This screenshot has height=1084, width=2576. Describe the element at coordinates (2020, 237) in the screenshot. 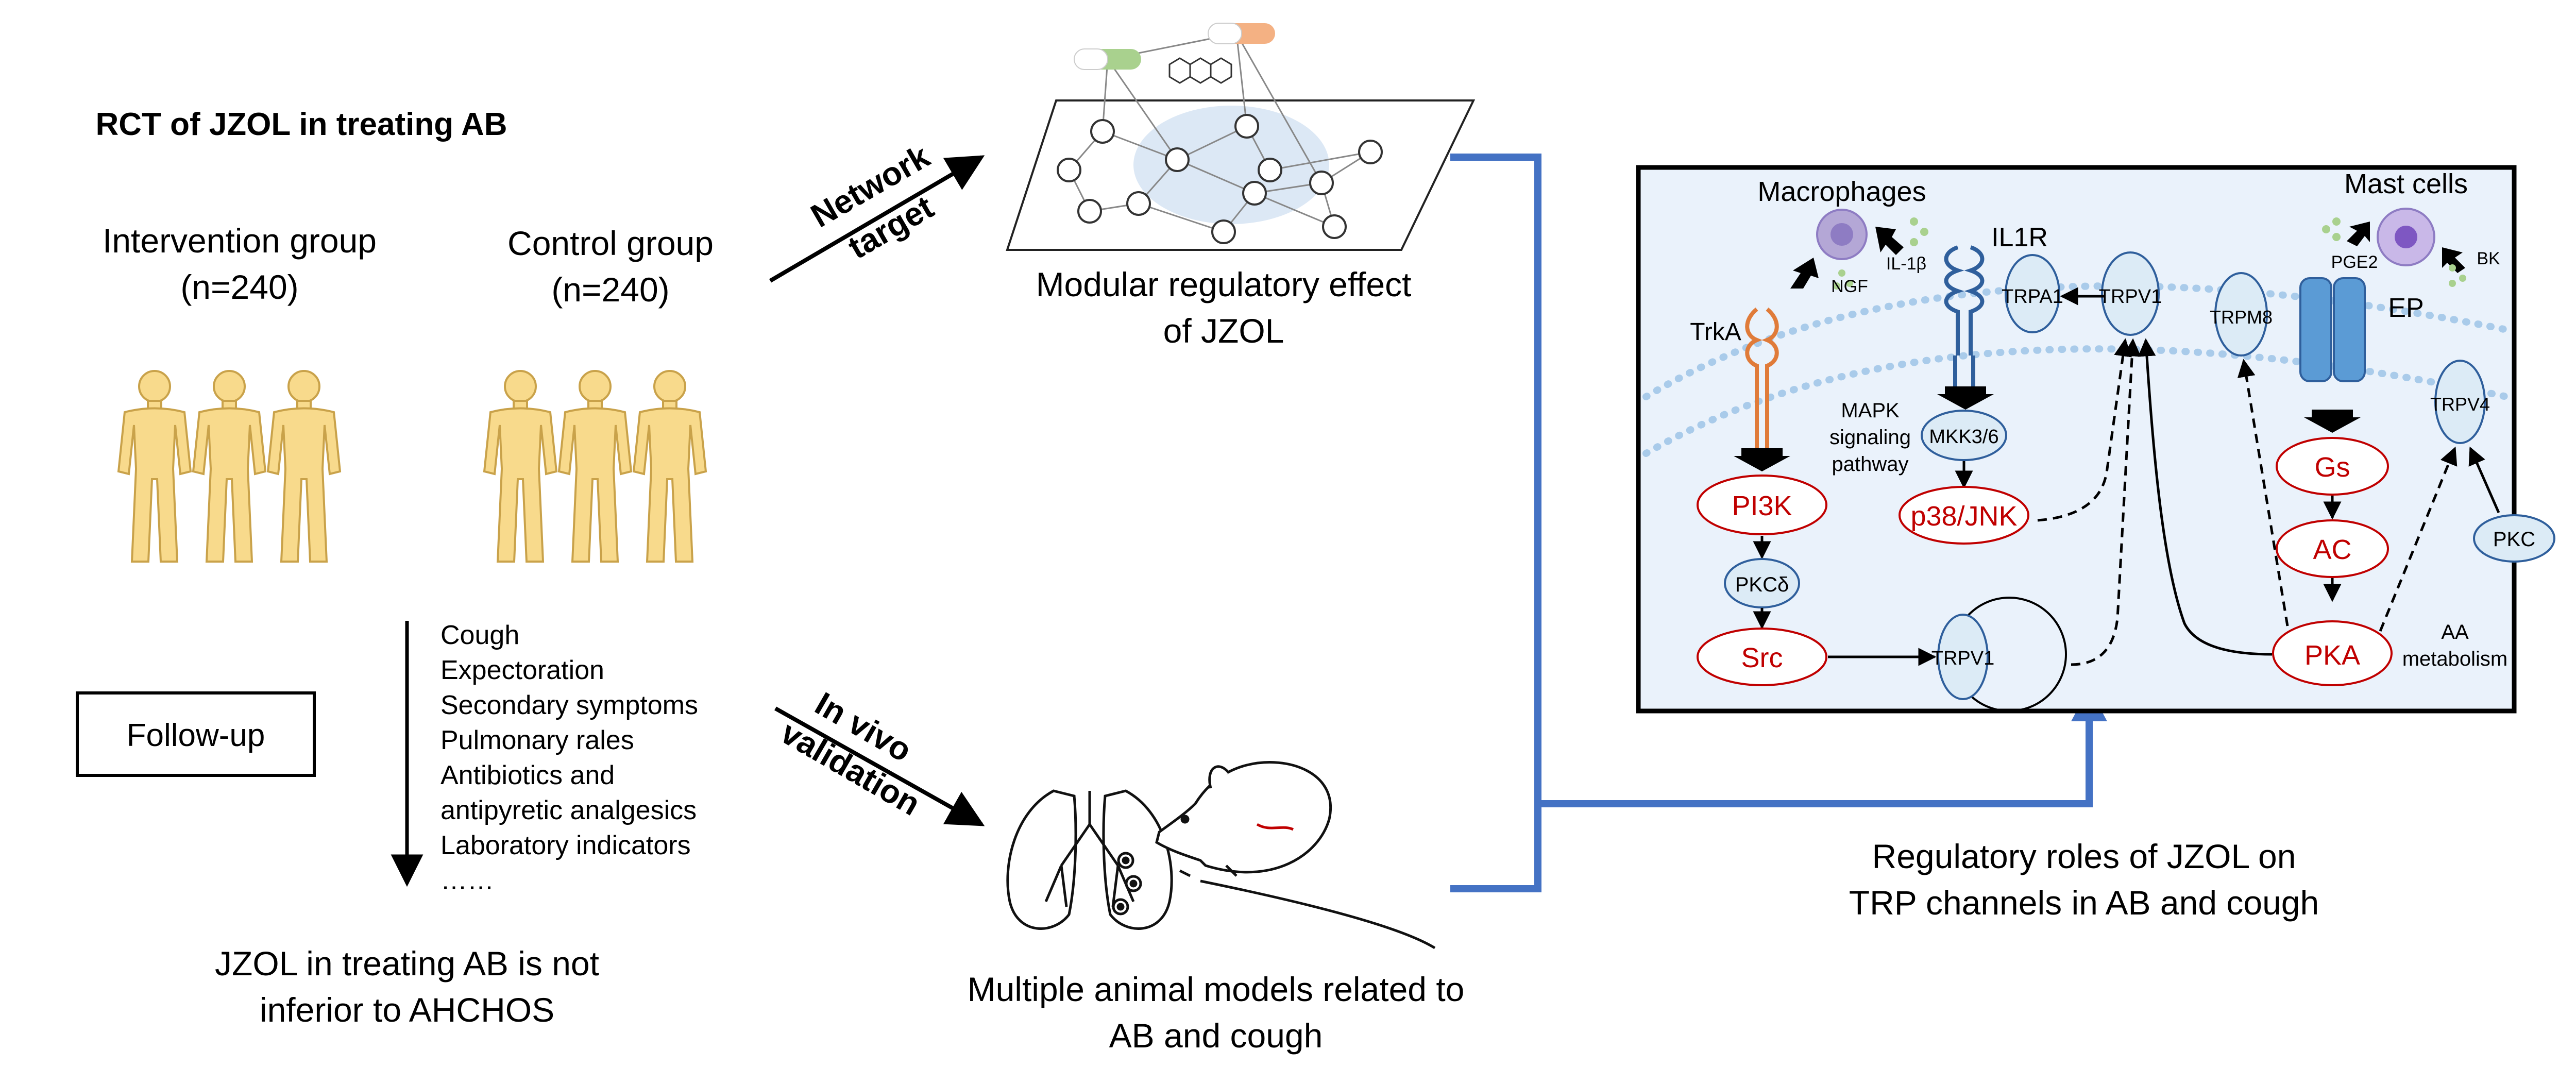

I see `il1r-label: IL1R` at that location.